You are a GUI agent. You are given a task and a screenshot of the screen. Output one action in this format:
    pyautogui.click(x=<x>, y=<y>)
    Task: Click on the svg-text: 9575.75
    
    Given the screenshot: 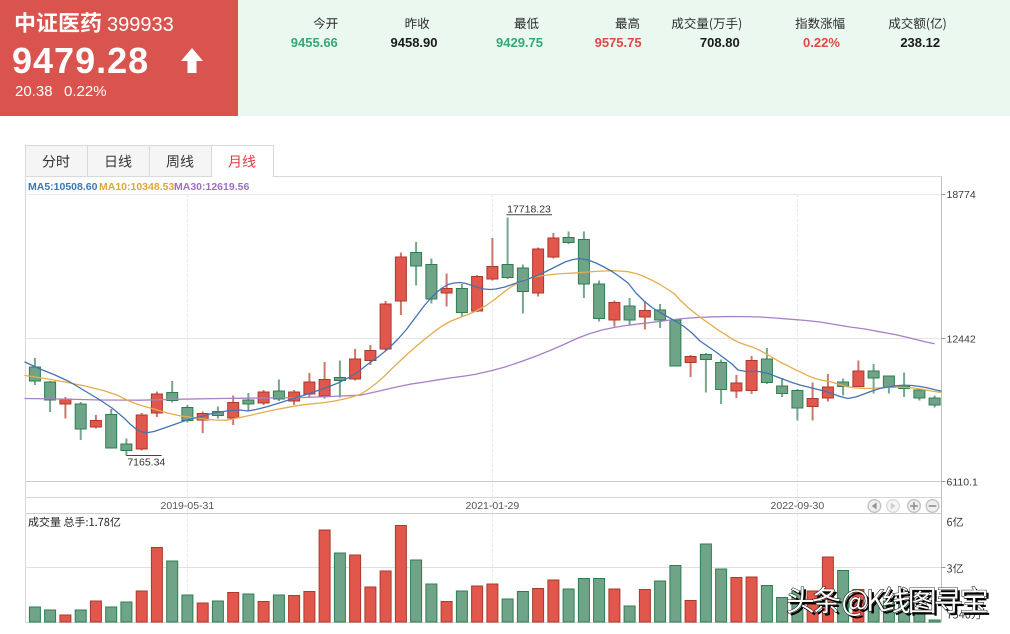 What is the action you would take?
    pyautogui.click(x=618, y=42)
    